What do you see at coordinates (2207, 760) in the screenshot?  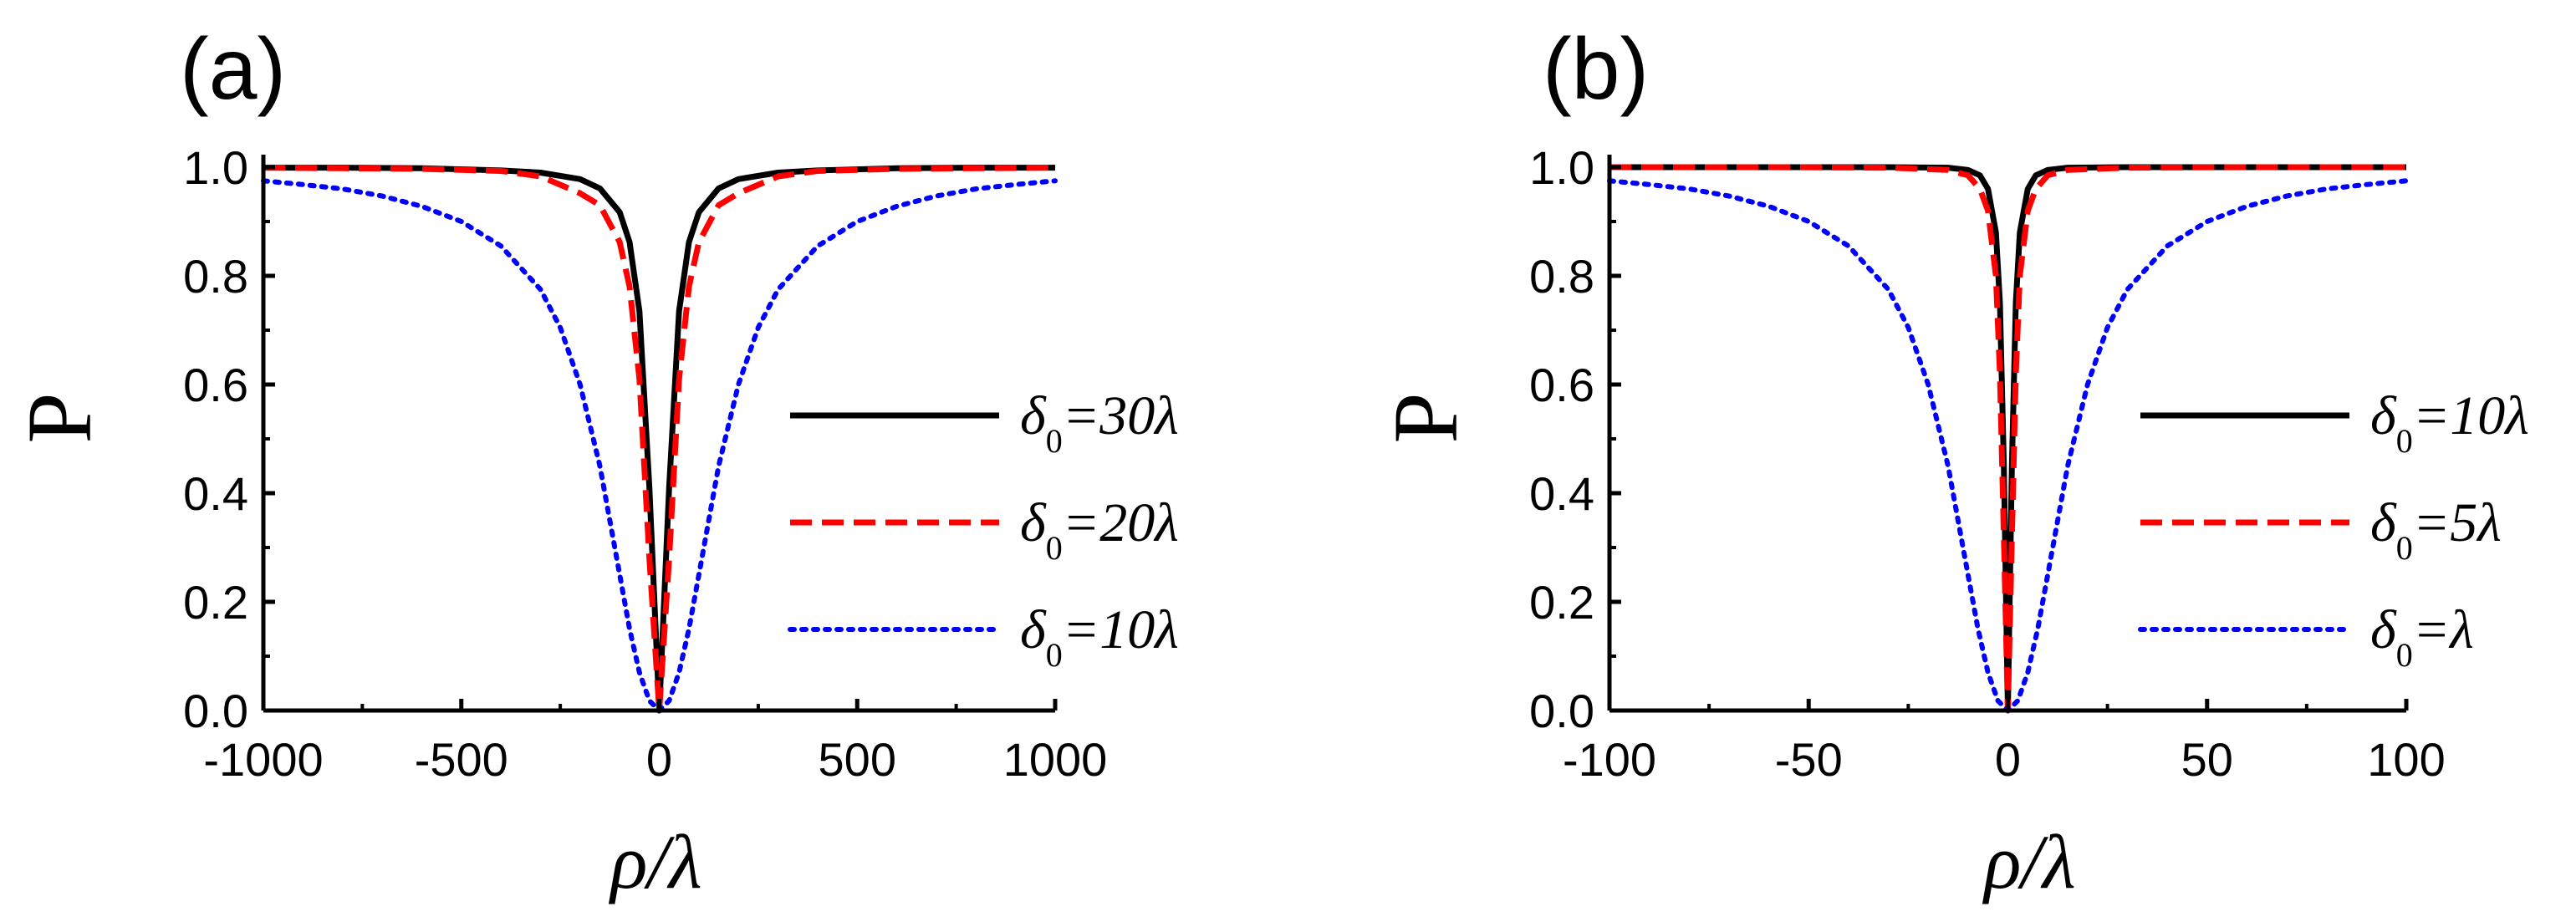 I see `x-tick-label: 50` at bounding box center [2207, 760].